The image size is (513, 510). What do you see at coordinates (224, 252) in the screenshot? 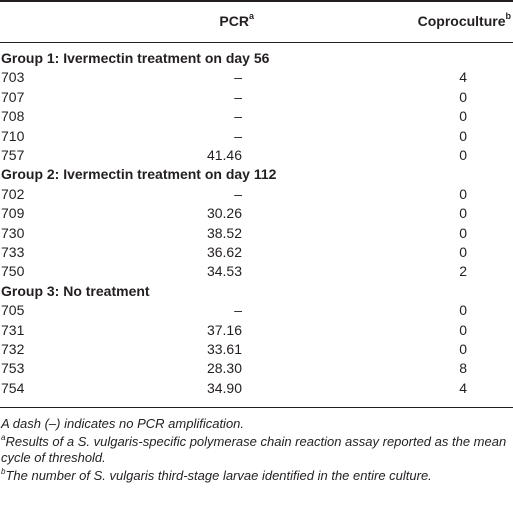
I see `pcr-value-cell: 36.62` at bounding box center [224, 252].